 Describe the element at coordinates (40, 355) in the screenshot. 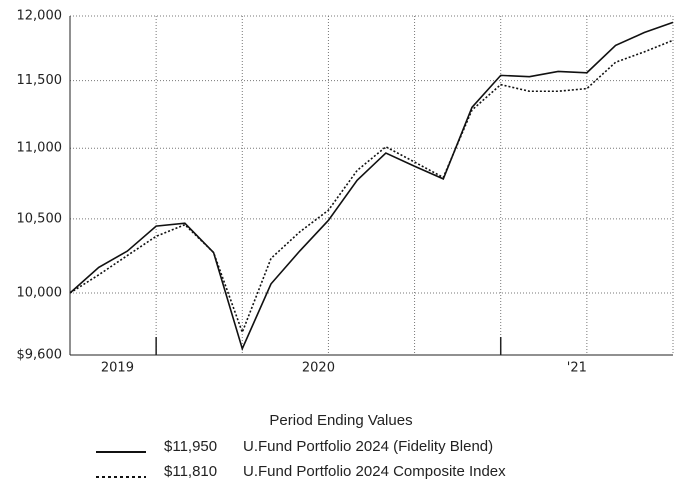

I see `y-tick-label: $9,600` at that location.